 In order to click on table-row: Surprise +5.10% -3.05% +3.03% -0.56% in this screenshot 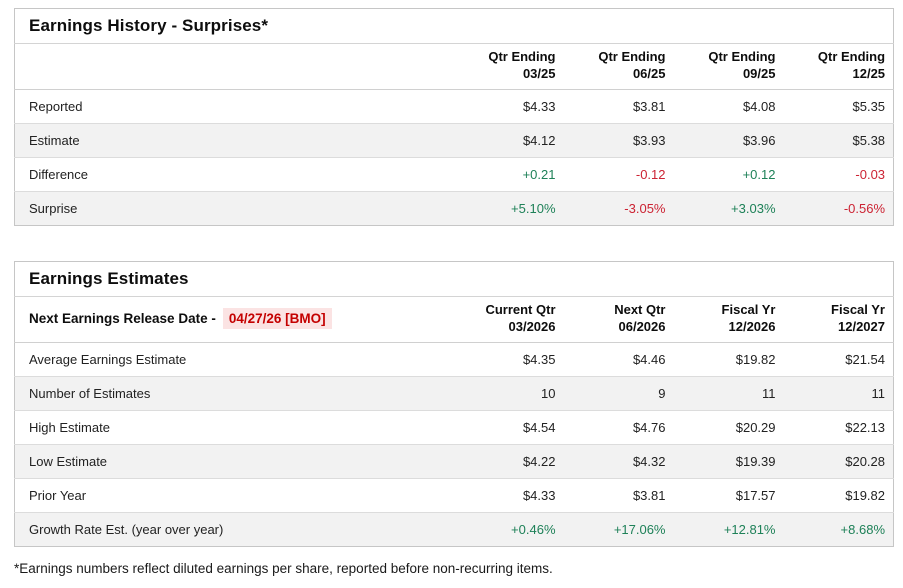, I will do `click(454, 208)`.